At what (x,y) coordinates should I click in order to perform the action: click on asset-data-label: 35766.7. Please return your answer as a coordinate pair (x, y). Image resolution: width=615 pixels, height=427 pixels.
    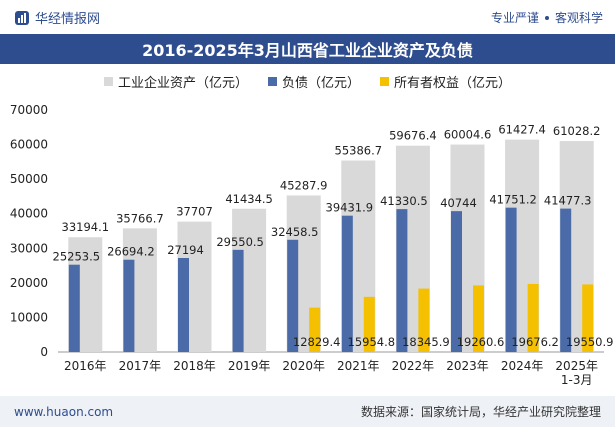
    Looking at the image, I should click on (140, 218).